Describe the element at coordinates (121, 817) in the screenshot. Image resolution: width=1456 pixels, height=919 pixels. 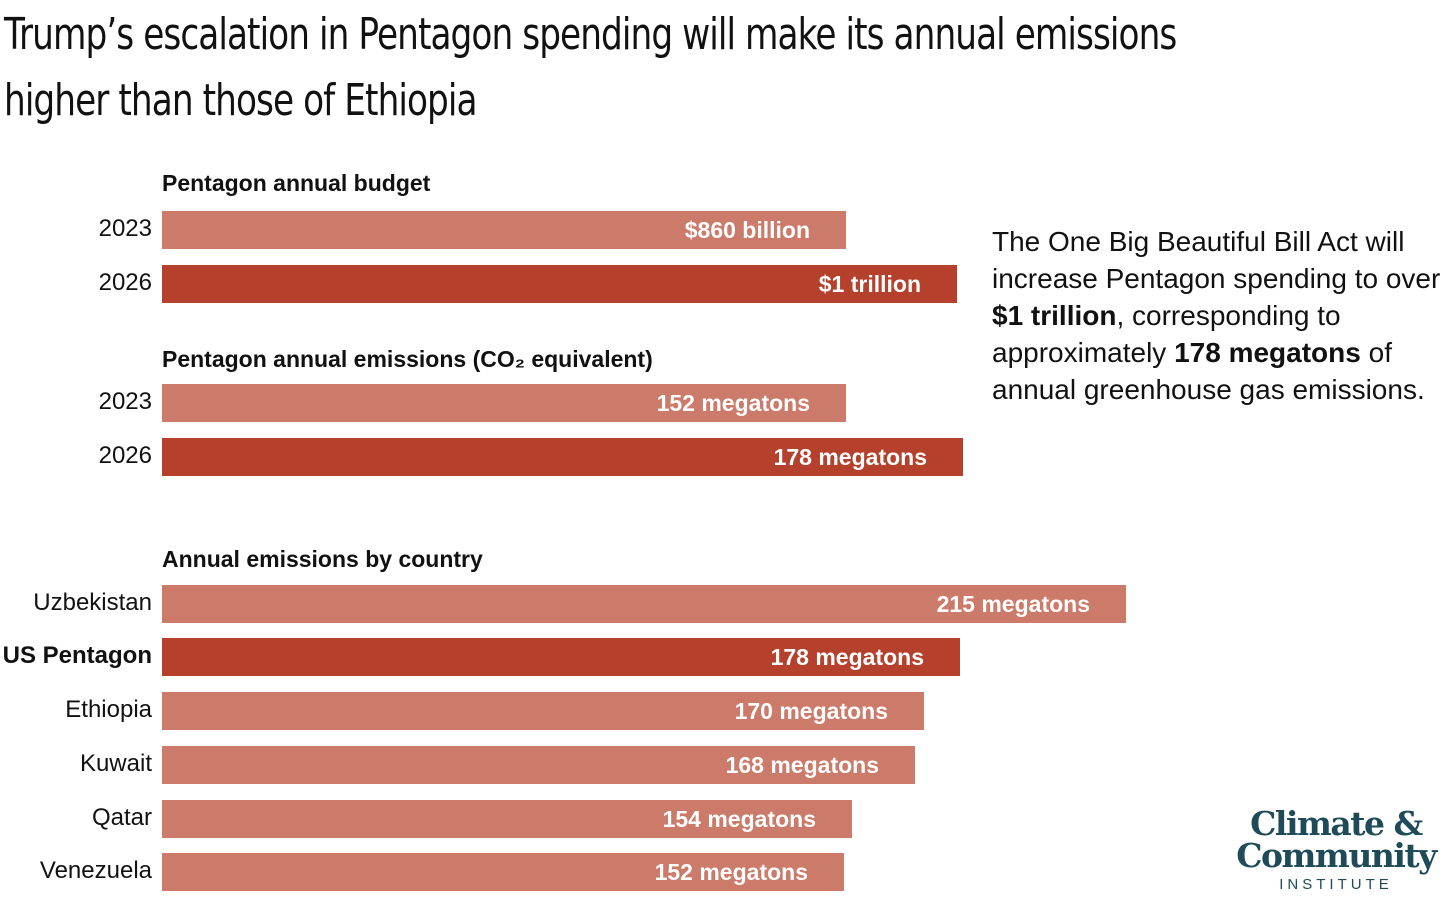
I see `category-label-qatar: Qatar` at that location.